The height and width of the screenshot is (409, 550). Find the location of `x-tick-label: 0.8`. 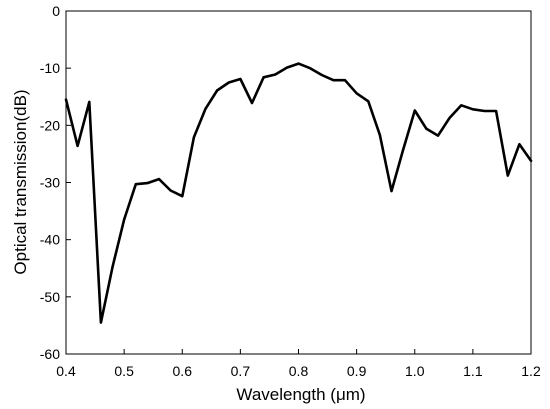

x-tick-label: 0.8 is located at coordinates (299, 371).